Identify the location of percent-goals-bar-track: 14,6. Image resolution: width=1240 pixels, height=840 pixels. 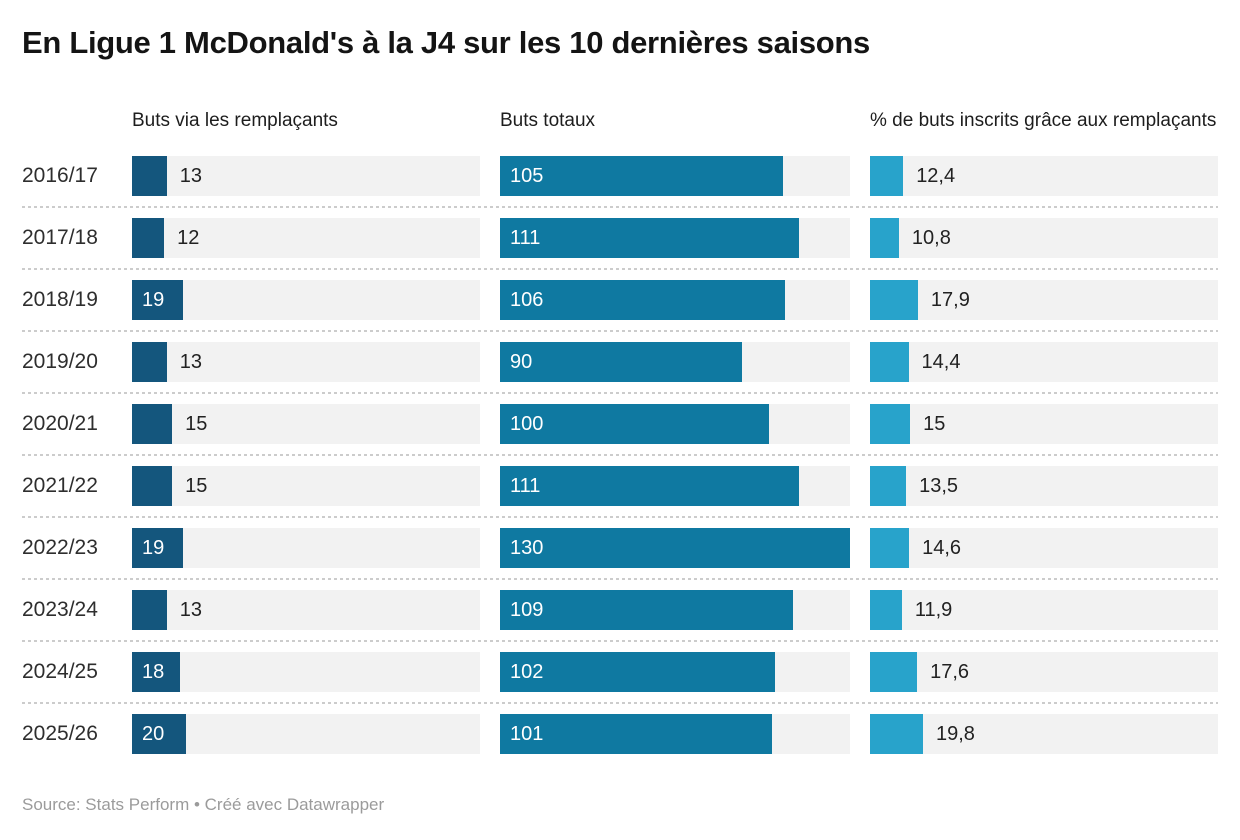
(1044, 548).